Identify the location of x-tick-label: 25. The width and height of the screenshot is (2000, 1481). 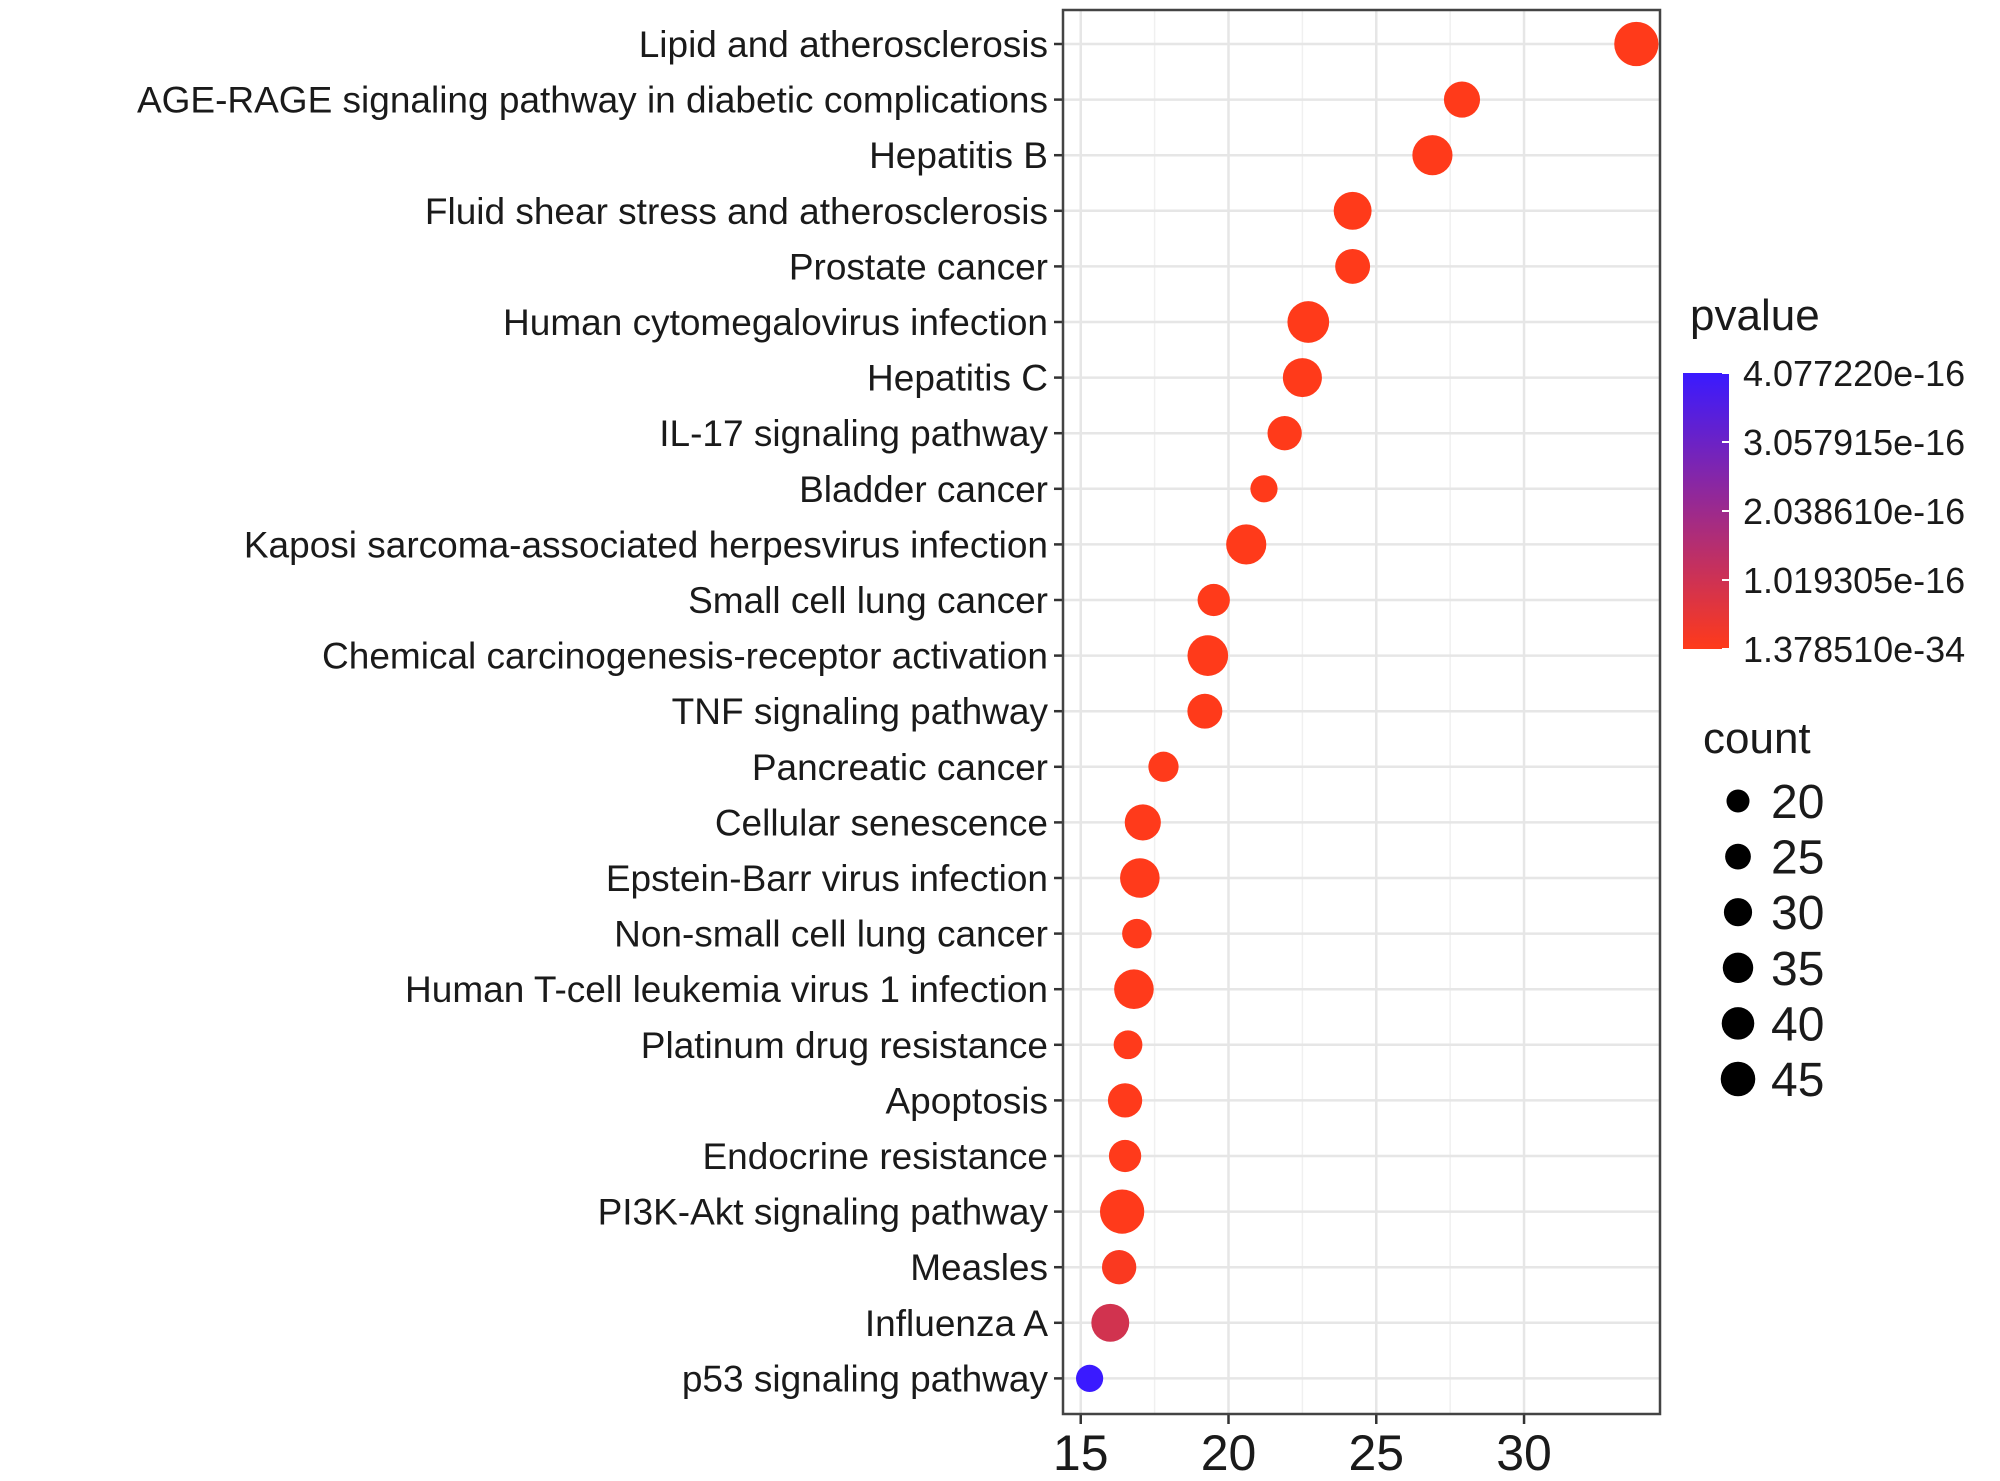
(1376, 1453).